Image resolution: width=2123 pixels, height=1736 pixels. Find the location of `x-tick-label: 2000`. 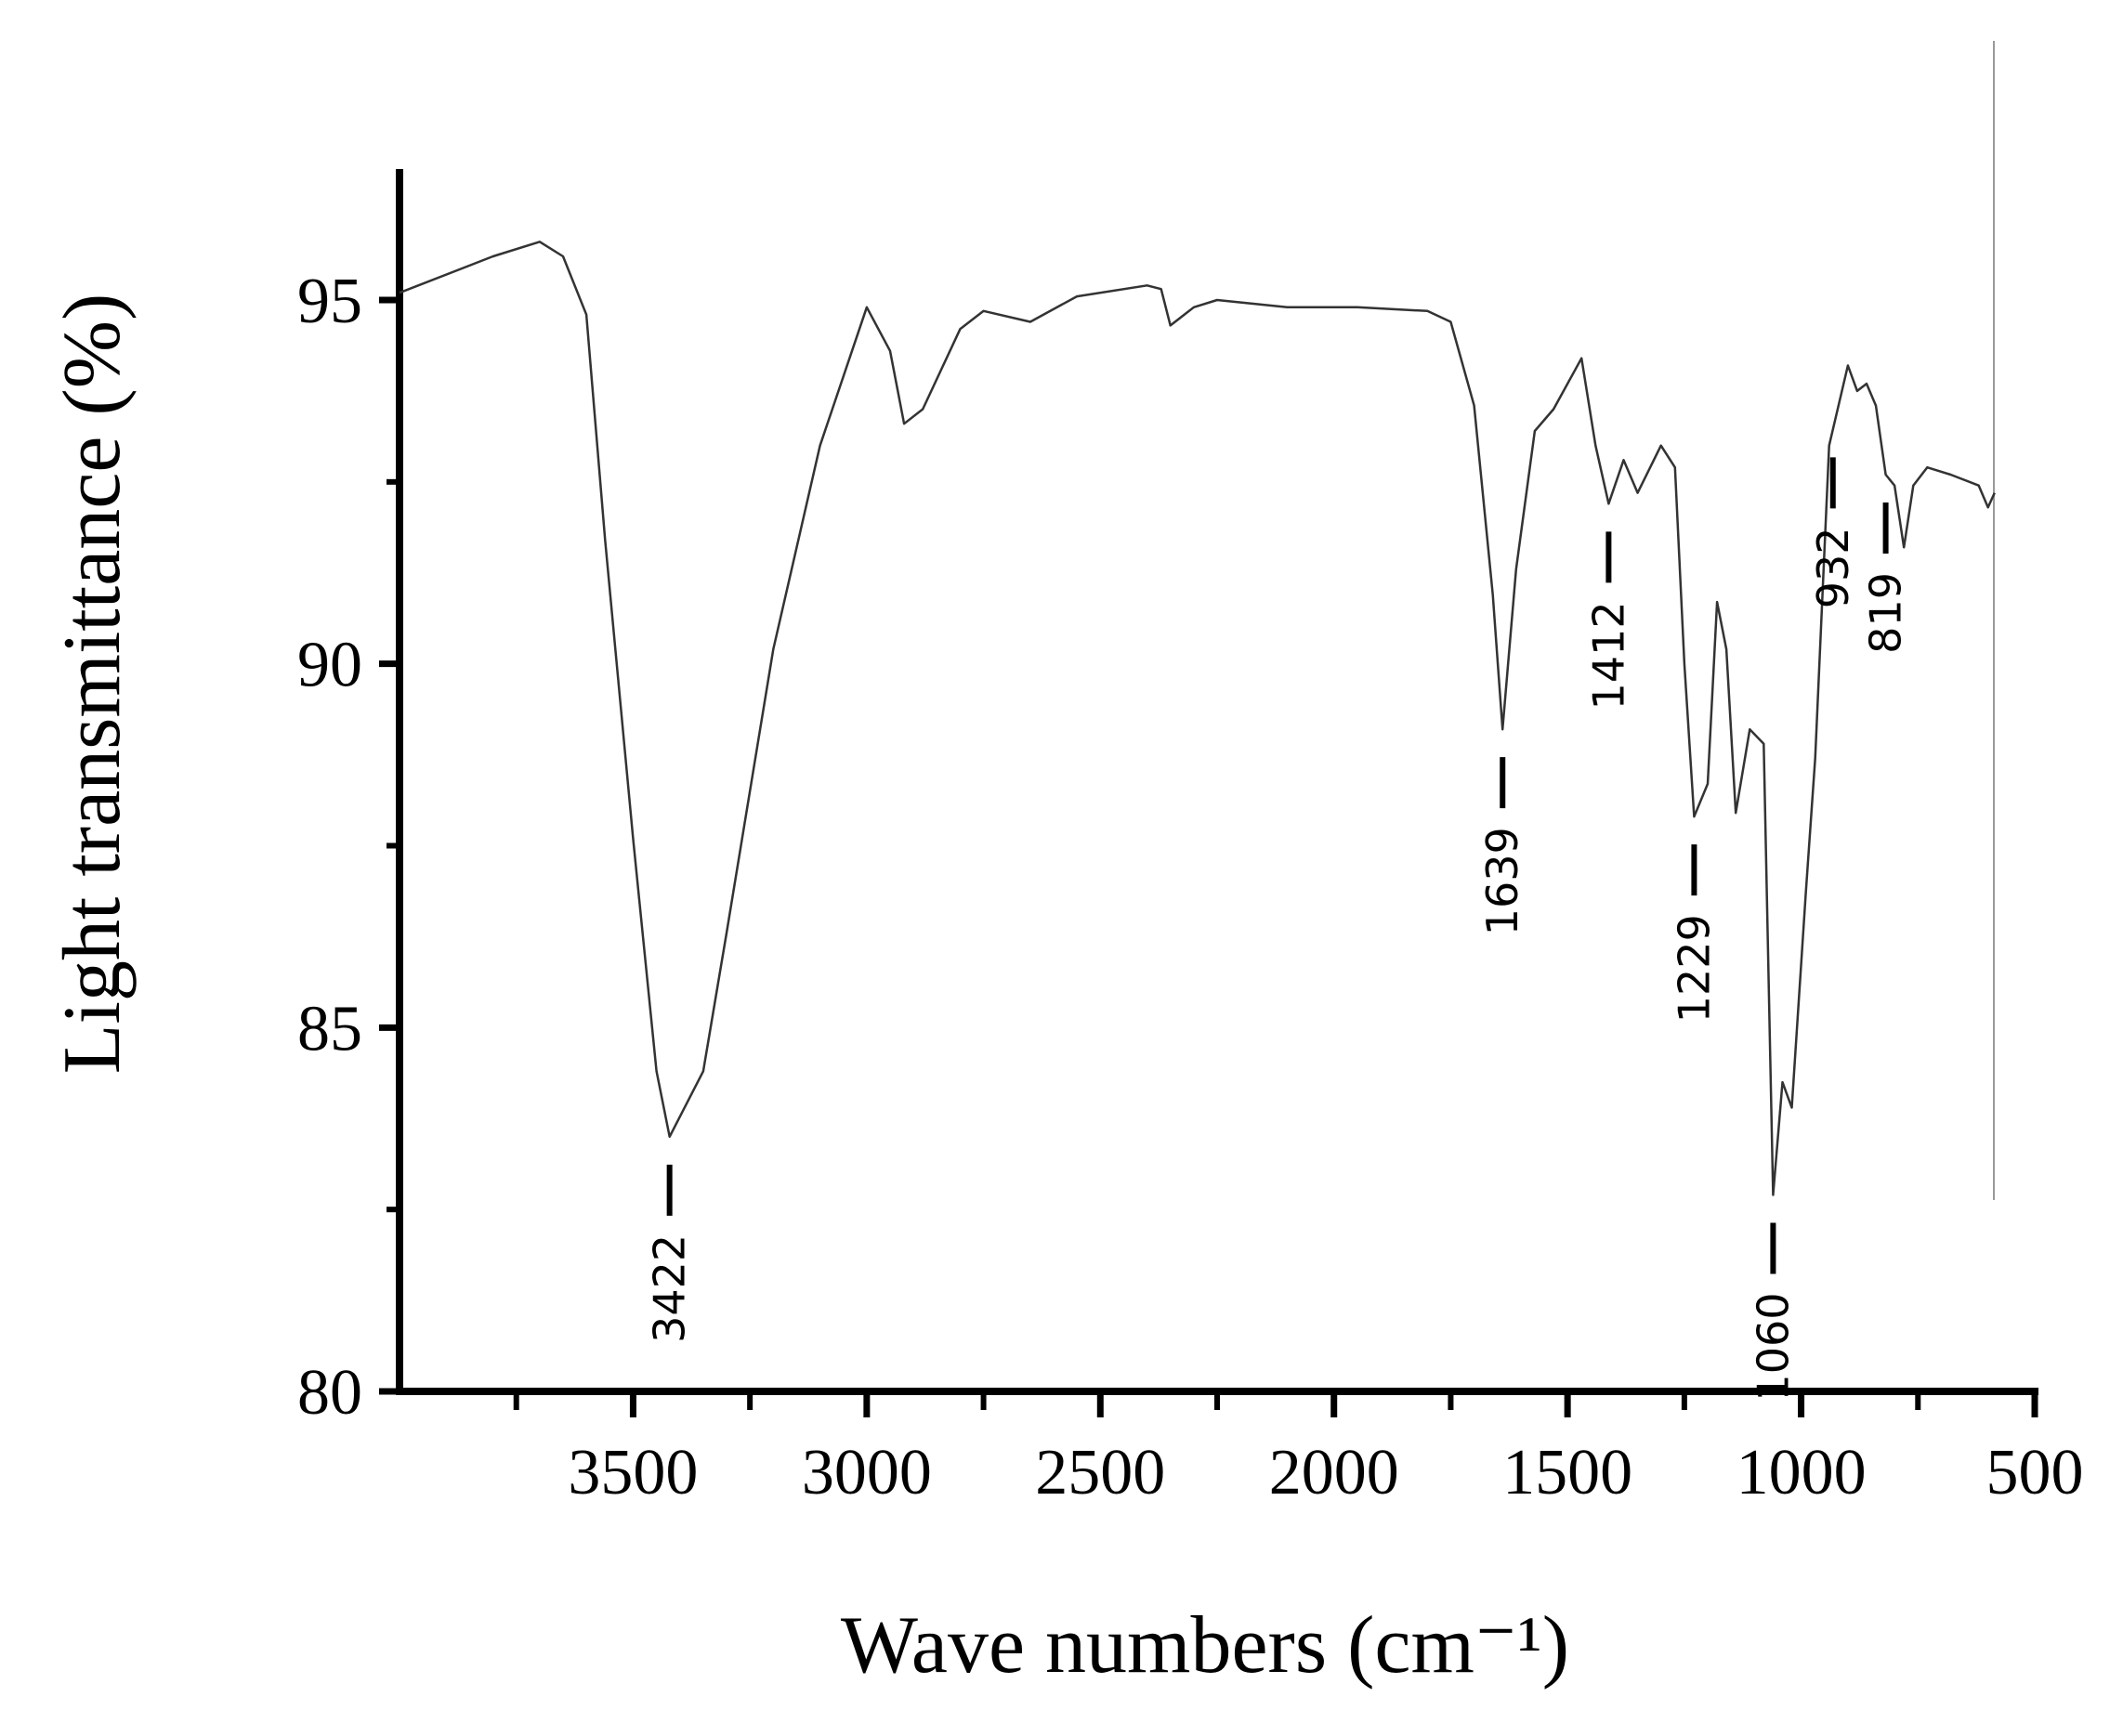

x-tick-label: 2000 is located at coordinates (1334, 1472).